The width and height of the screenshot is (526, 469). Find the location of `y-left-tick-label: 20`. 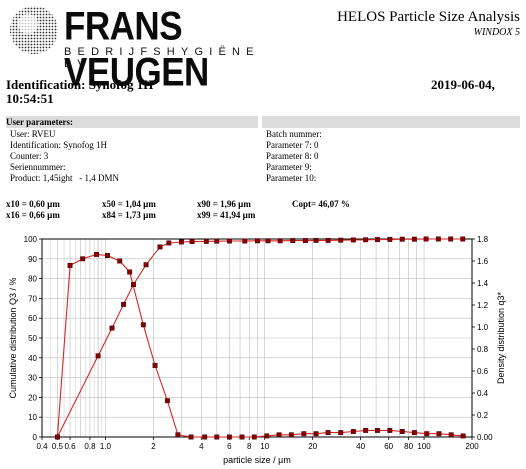

y-left-tick-label: 20 is located at coordinates (32, 397).